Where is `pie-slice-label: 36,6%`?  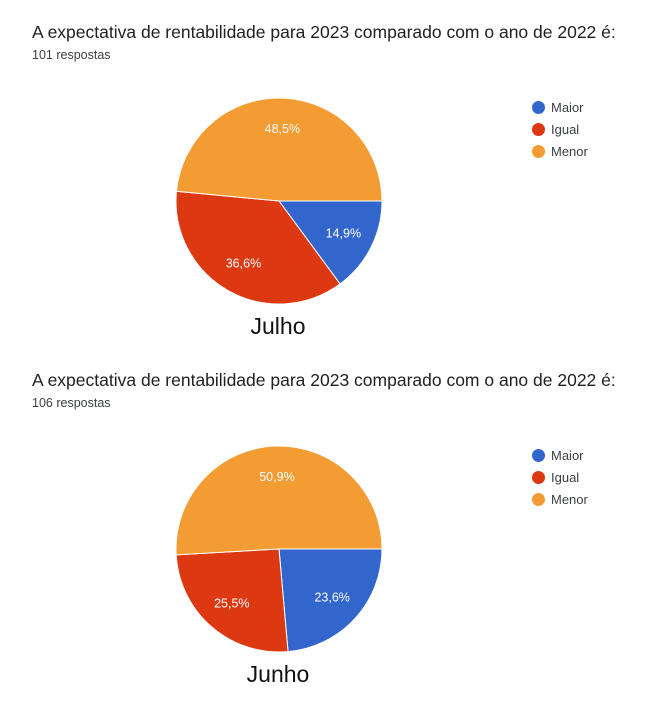
pie-slice-label: 36,6% is located at coordinates (243, 264).